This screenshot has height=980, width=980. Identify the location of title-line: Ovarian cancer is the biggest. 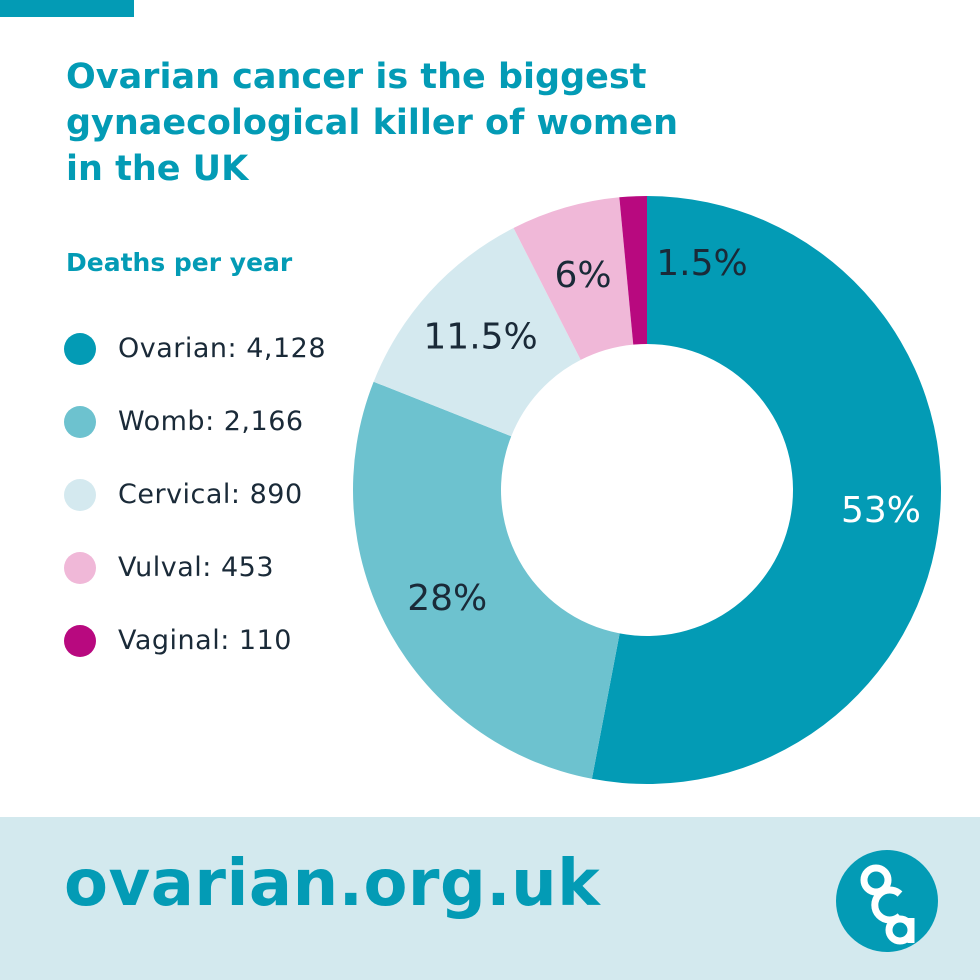
(356, 77).